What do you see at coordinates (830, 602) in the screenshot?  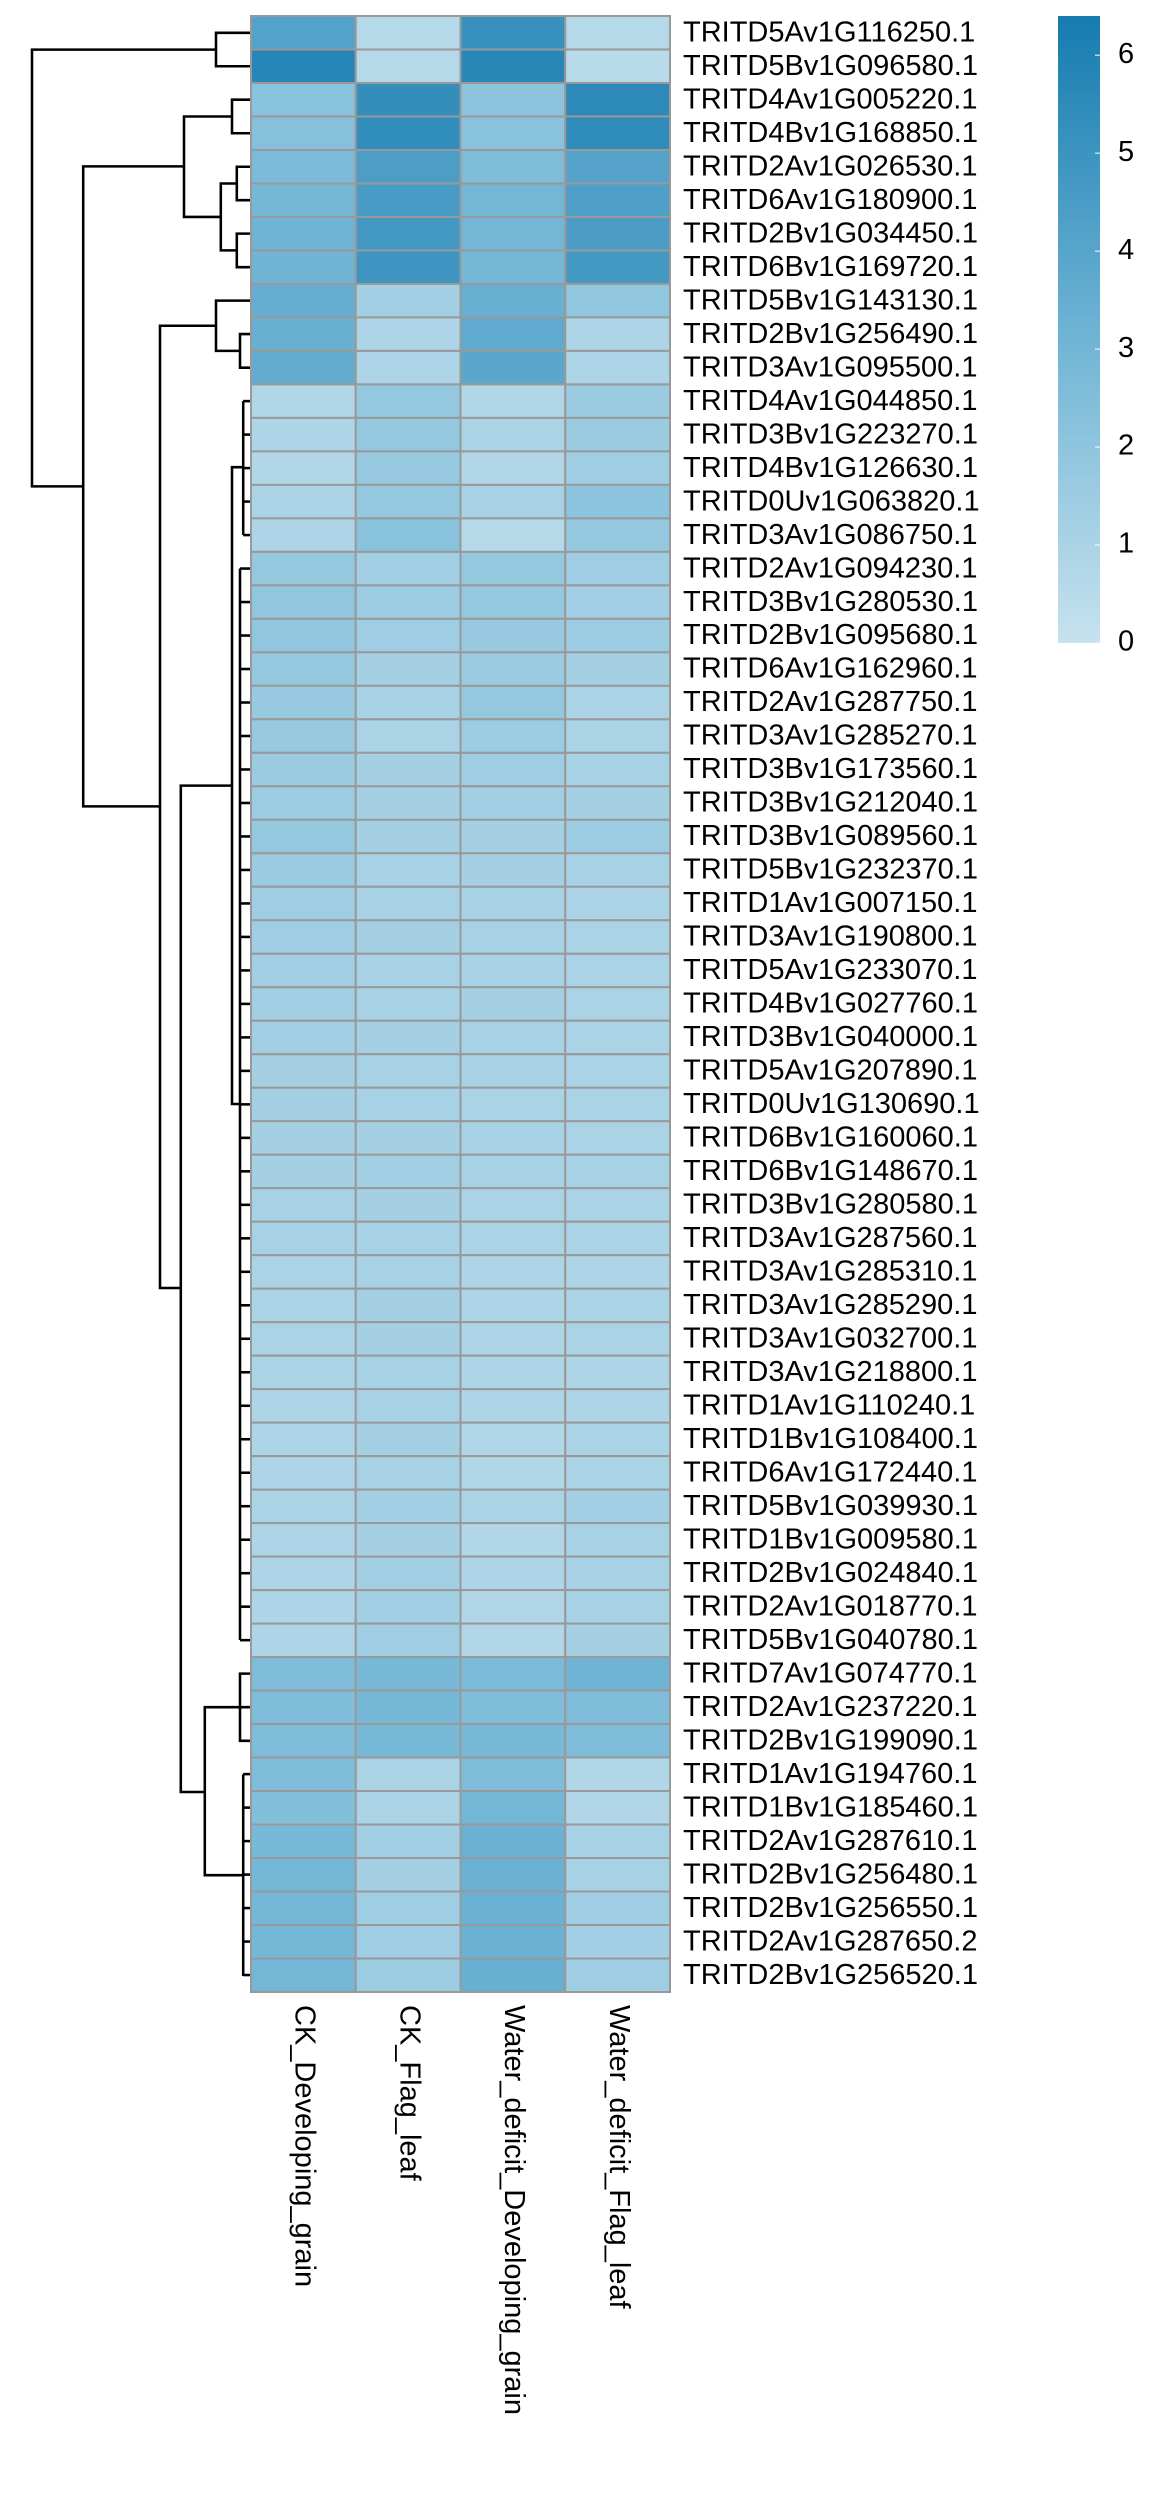 I see `row-label: TRITD3Bv1G280530.1` at bounding box center [830, 602].